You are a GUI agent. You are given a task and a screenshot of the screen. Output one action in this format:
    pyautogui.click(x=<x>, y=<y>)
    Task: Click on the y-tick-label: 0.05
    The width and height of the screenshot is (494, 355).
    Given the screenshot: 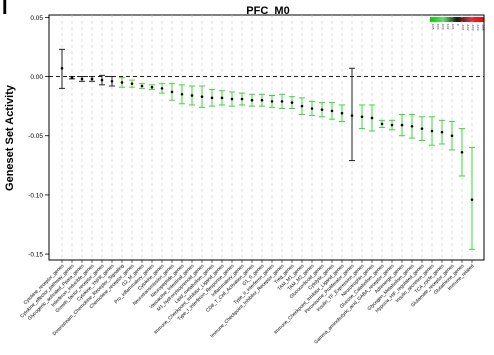 What is the action you would take?
    pyautogui.click(x=36, y=18)
    